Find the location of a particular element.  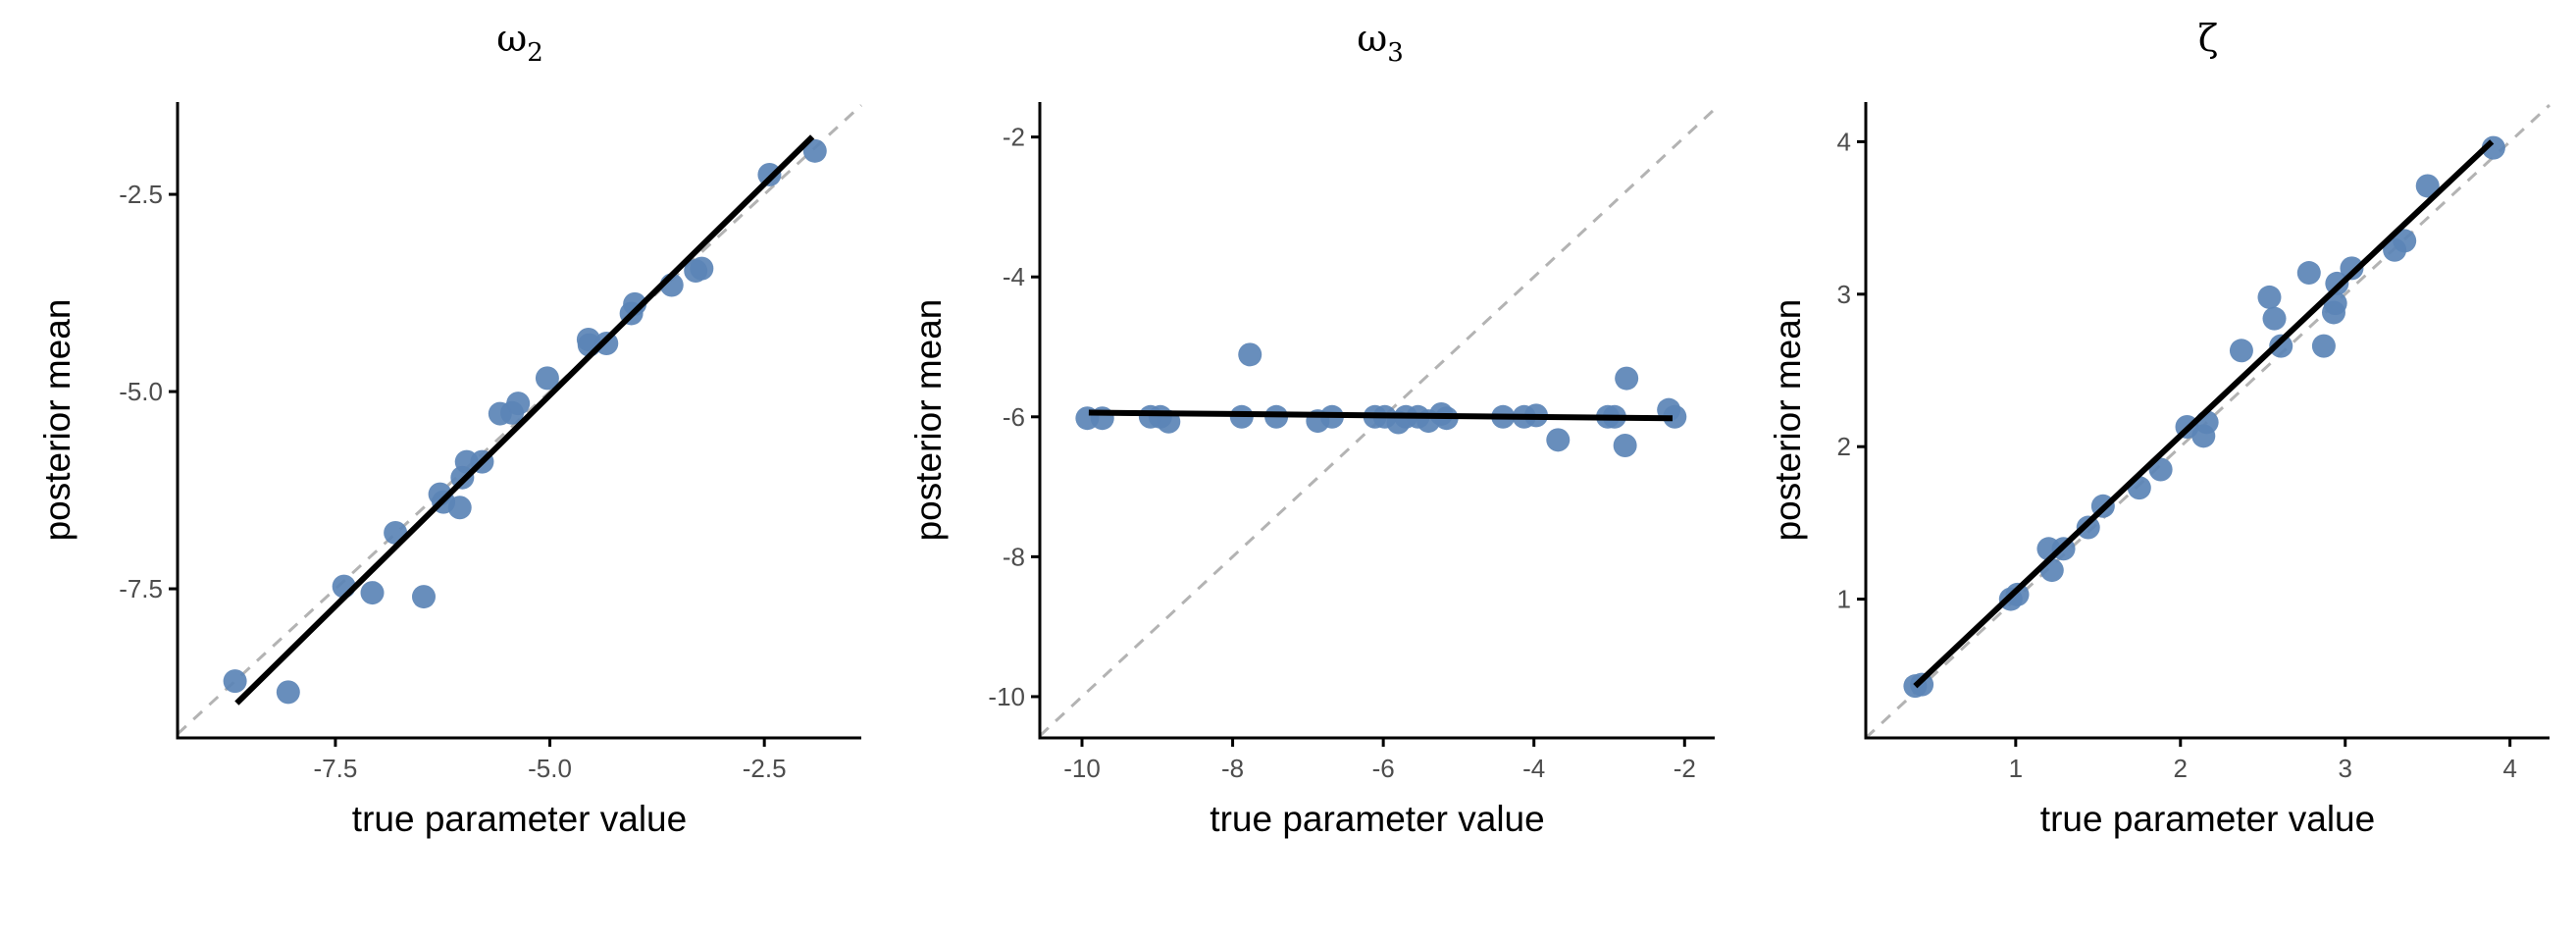

y-tick-label: 2 is located at coordinates (1844, 446).